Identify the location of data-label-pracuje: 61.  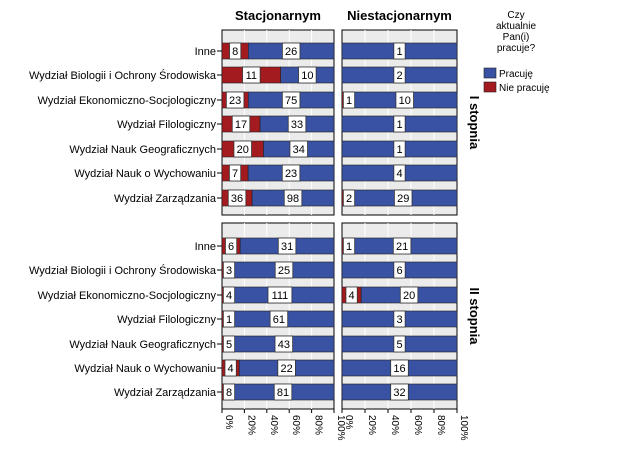
(279, 320).